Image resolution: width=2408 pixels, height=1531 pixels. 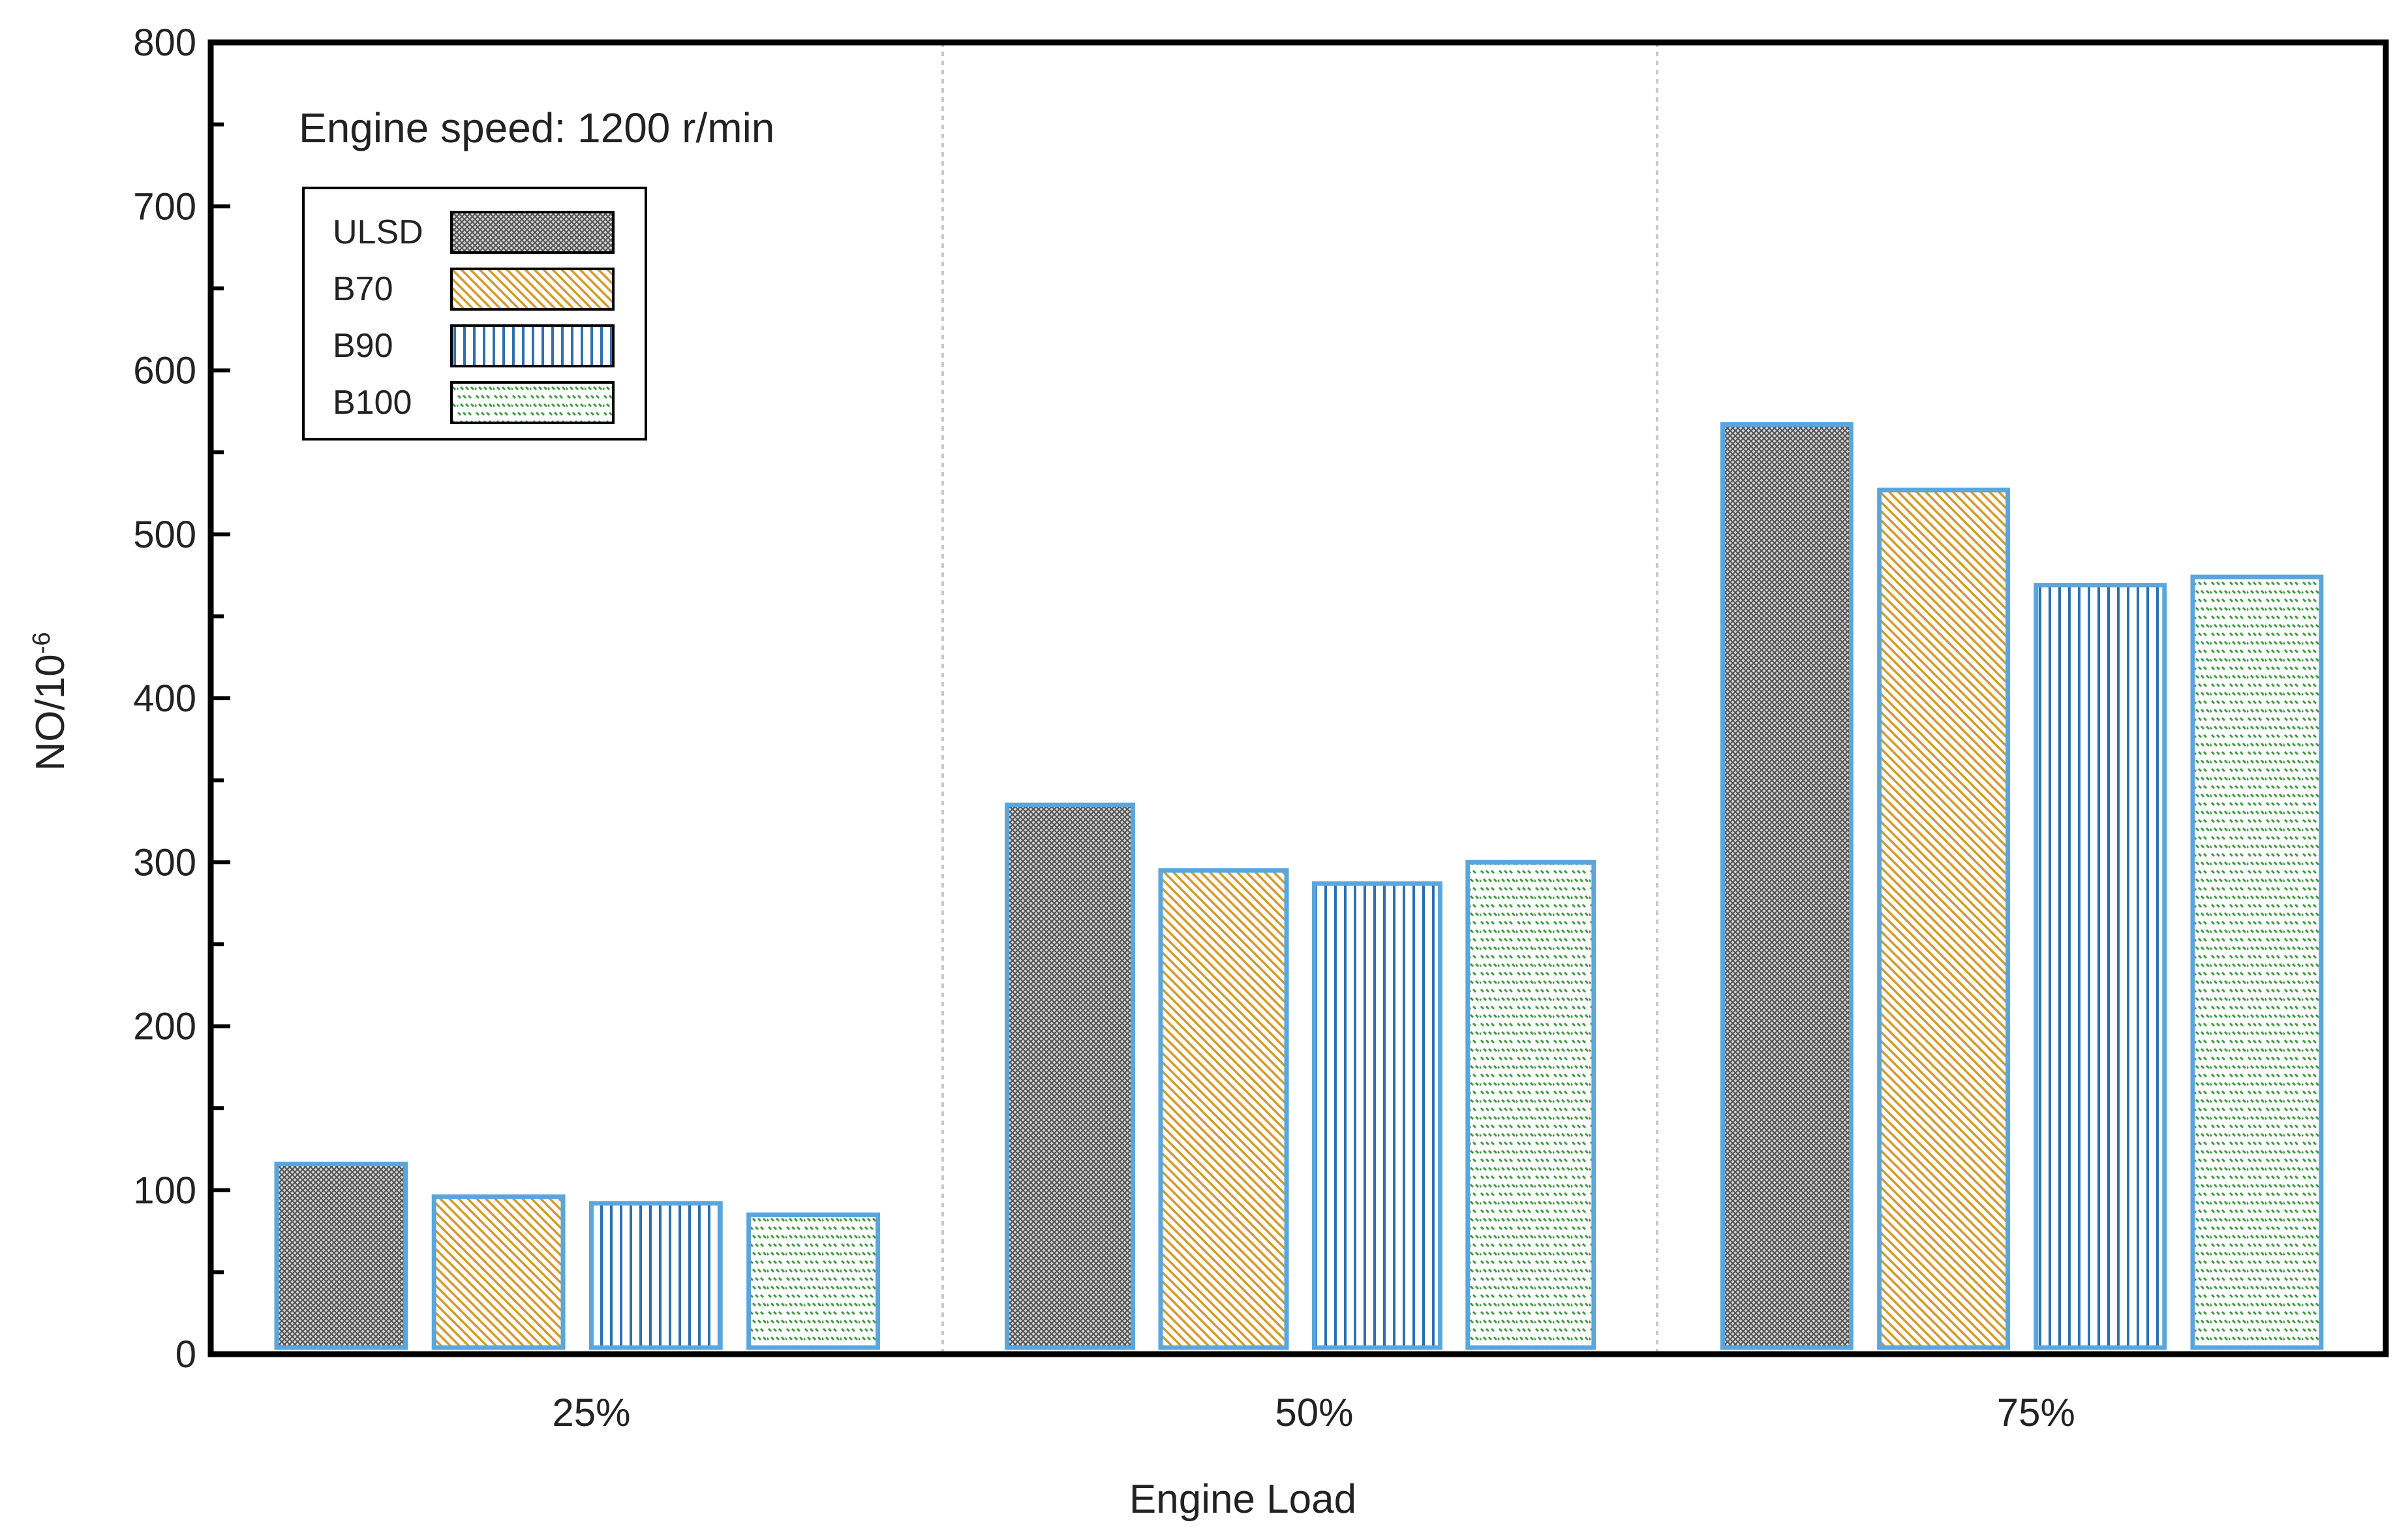 I want to click on y-axis-title-main: NO/10, so click(x=50, y=712).